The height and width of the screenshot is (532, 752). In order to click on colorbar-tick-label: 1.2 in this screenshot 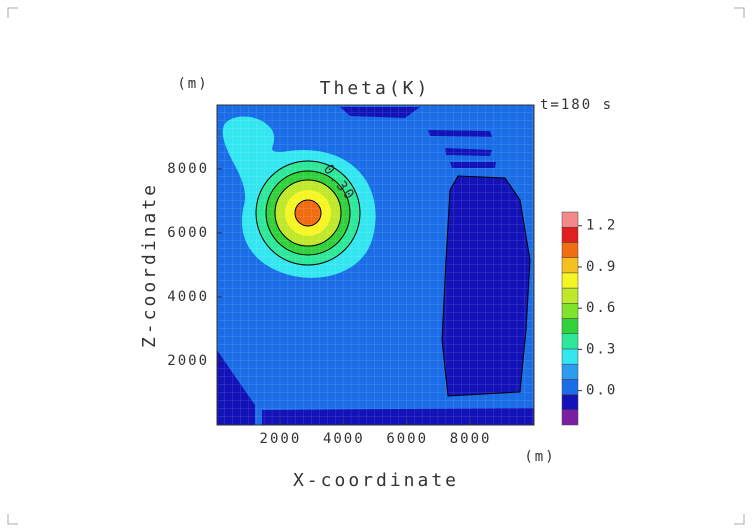, I will do `click(601, 226)`.